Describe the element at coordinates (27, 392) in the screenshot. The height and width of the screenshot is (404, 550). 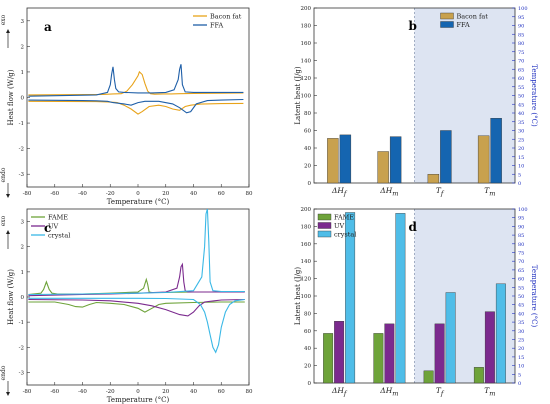
I see `x-tick-label: -80` at that location.